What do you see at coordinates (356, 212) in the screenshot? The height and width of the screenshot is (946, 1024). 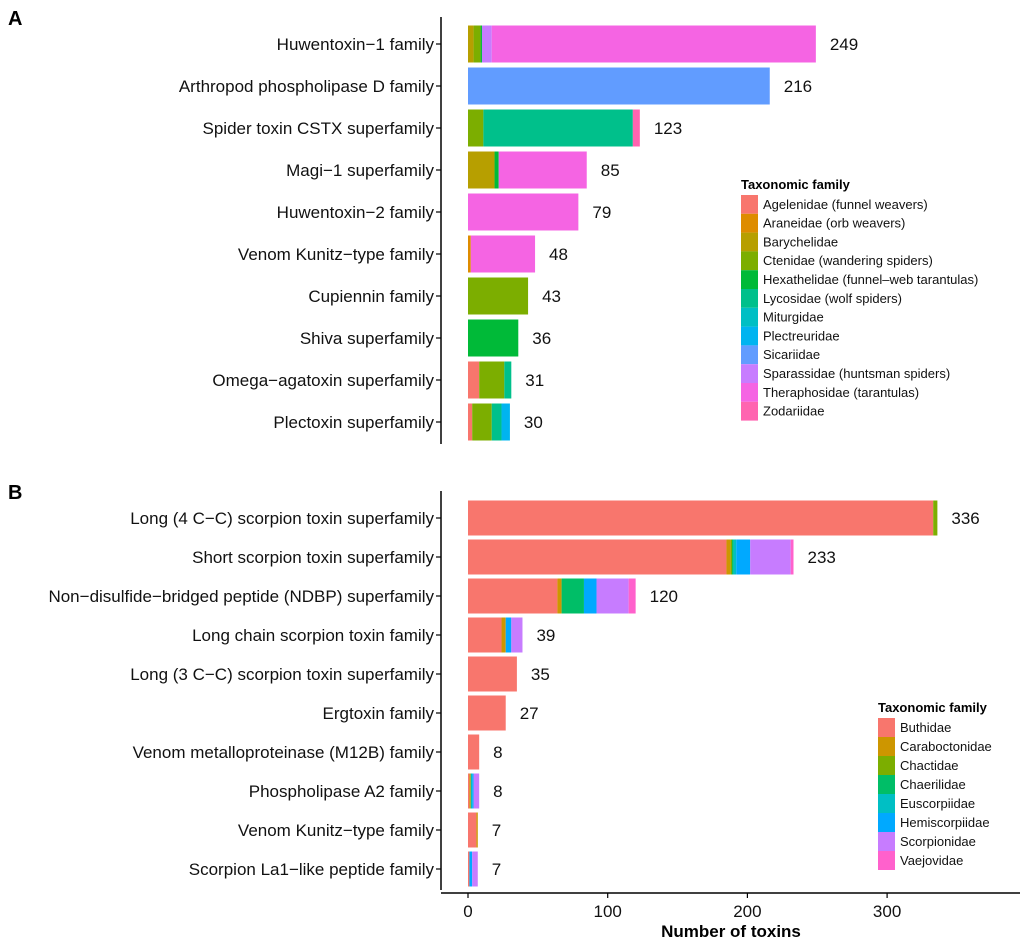 I see `category-label: Huwentoxin−2 family` at bounding box center [356, 212].